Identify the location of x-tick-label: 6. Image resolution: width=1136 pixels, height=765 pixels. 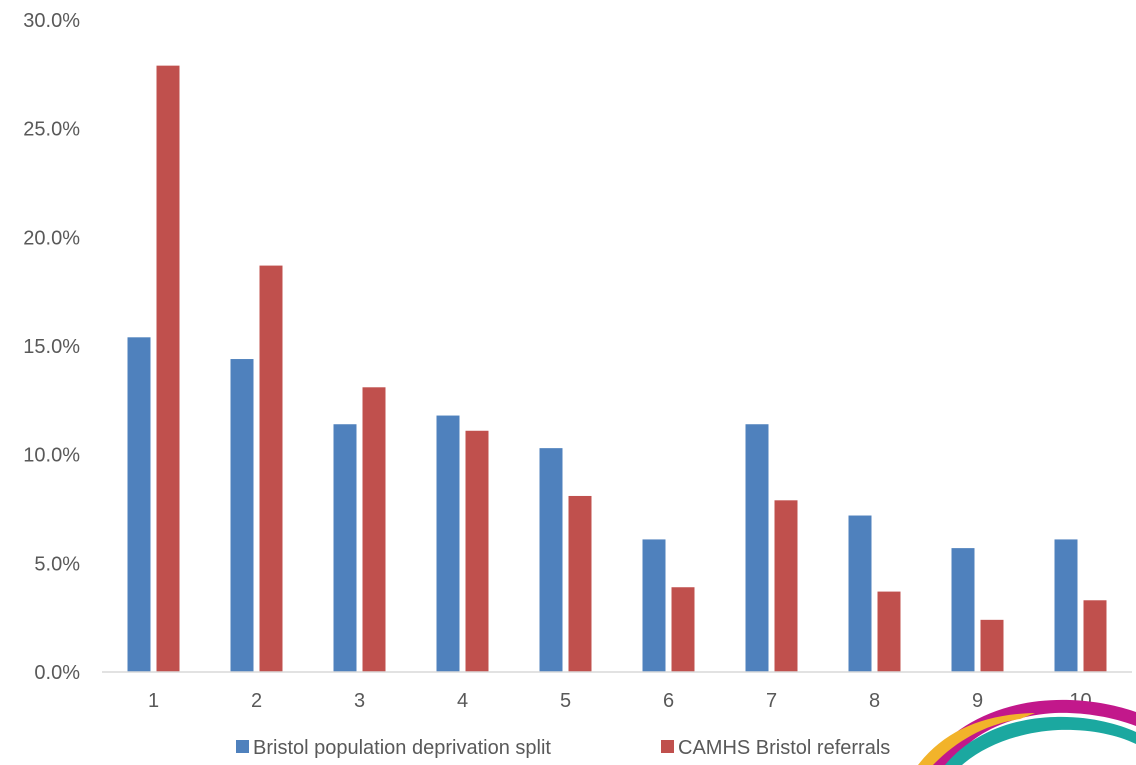
(668, 701).